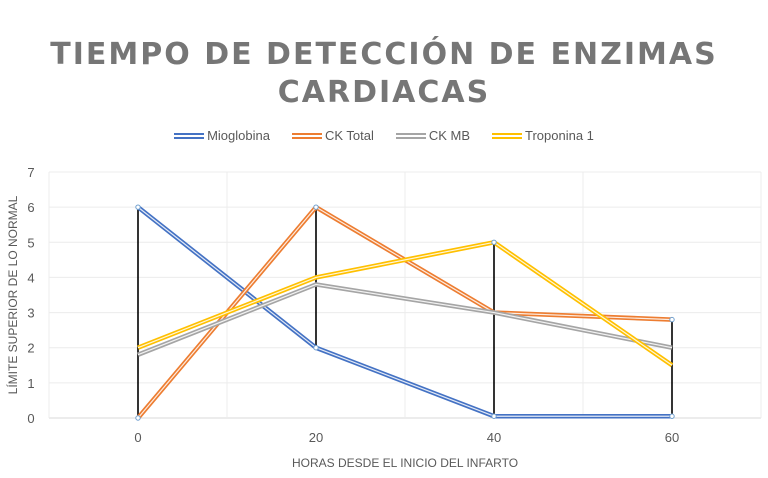 Image resolution: width=768 pixels, height=478 pixels. I want to click on legend: Mioglobina CK Total CK MB Troponina 1, so click(384, 135).